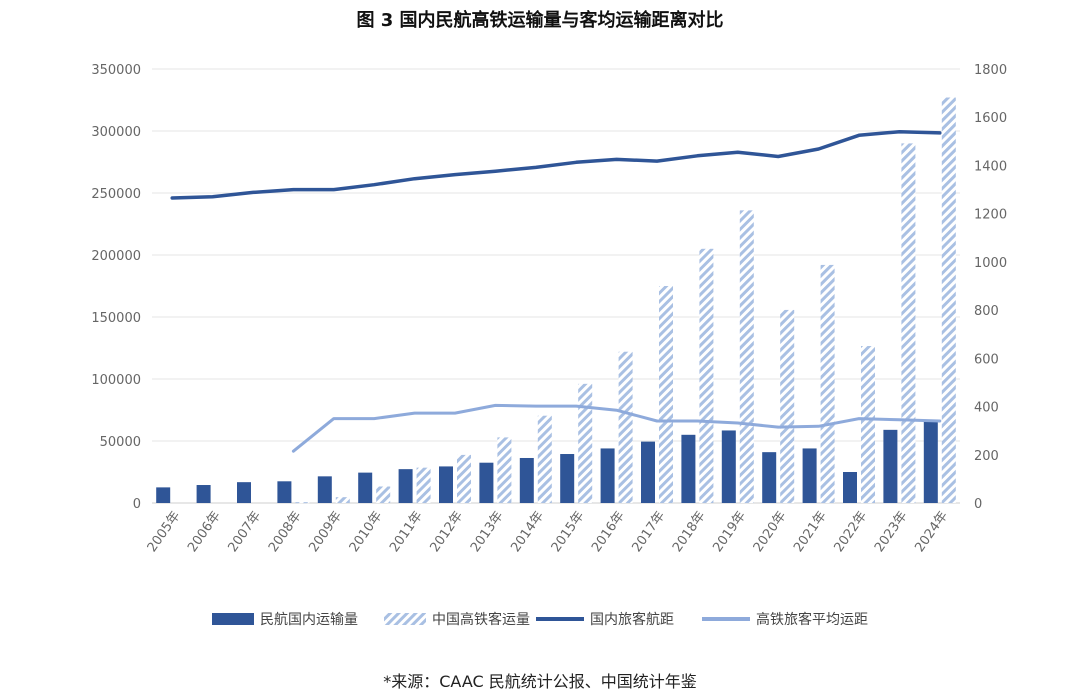 The height and width of the screenshot is (697, 1080). What do you see at coordinates (245, 532) in the screenshot?
I see `x-tick-label: 2007年` at bounding box center [245, 532].